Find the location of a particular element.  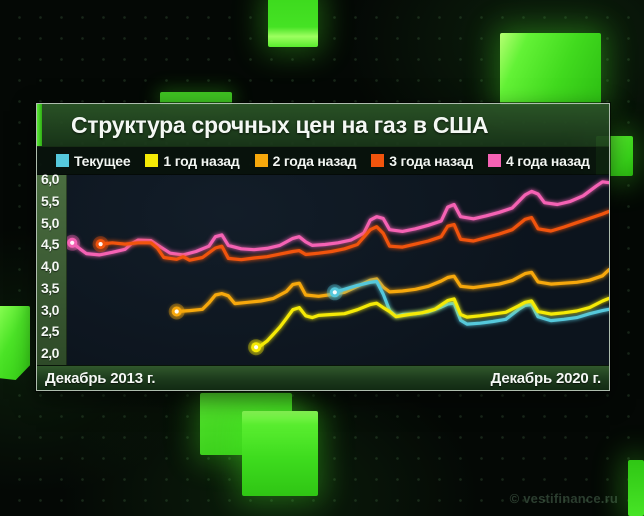

legend-item-1y-ago: 1 год назад is located at coordinates (192, 160).